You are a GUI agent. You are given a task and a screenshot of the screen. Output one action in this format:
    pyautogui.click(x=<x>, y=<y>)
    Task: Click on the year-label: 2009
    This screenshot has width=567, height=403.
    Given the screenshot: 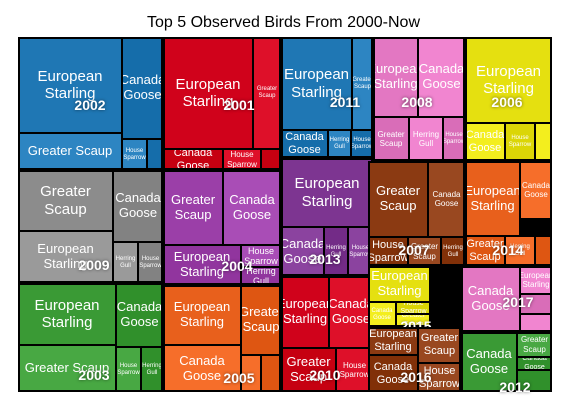 What is the action you would take?
    pyautogui.click(x=94, y=265)
    